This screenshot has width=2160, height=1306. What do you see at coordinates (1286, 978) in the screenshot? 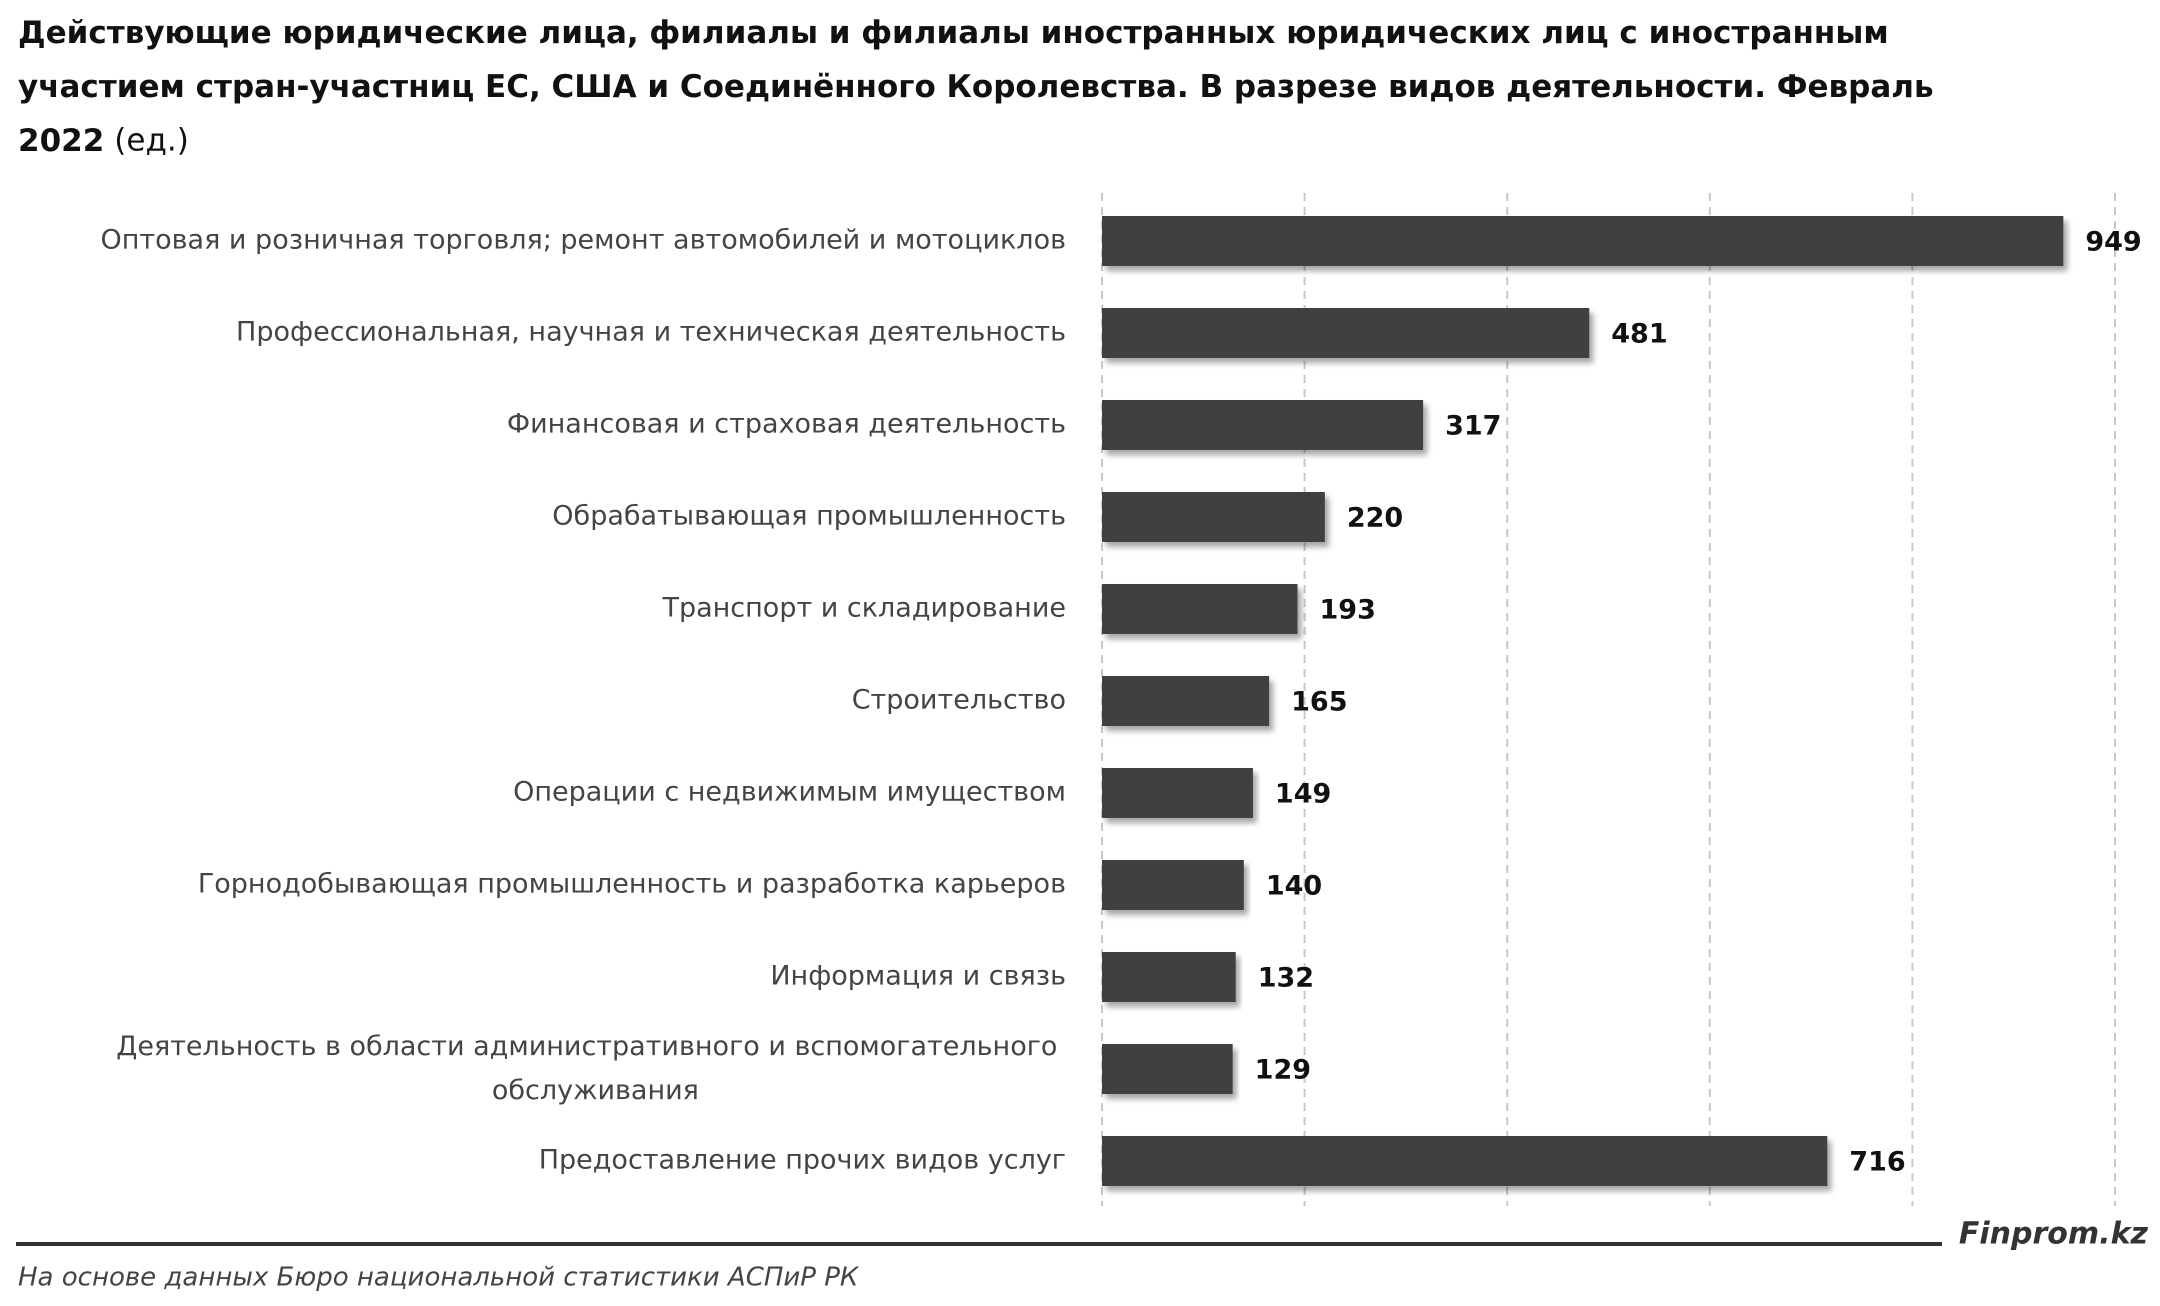
I see `value-label: 132` at bounding box center [1286, 978].